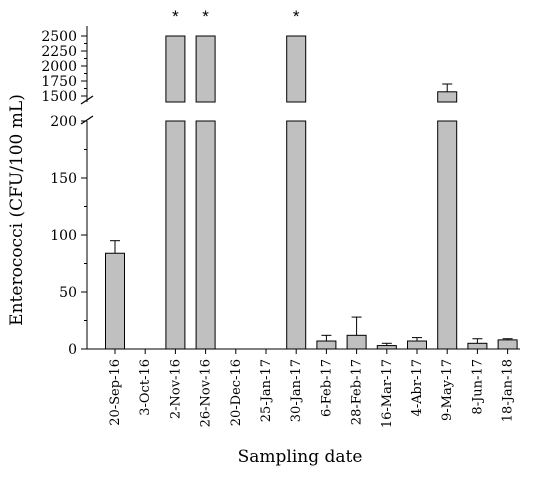 This screenshot has height=478, width=550. I want to click on x-axis-title: Sampling date, so click(300, 457).